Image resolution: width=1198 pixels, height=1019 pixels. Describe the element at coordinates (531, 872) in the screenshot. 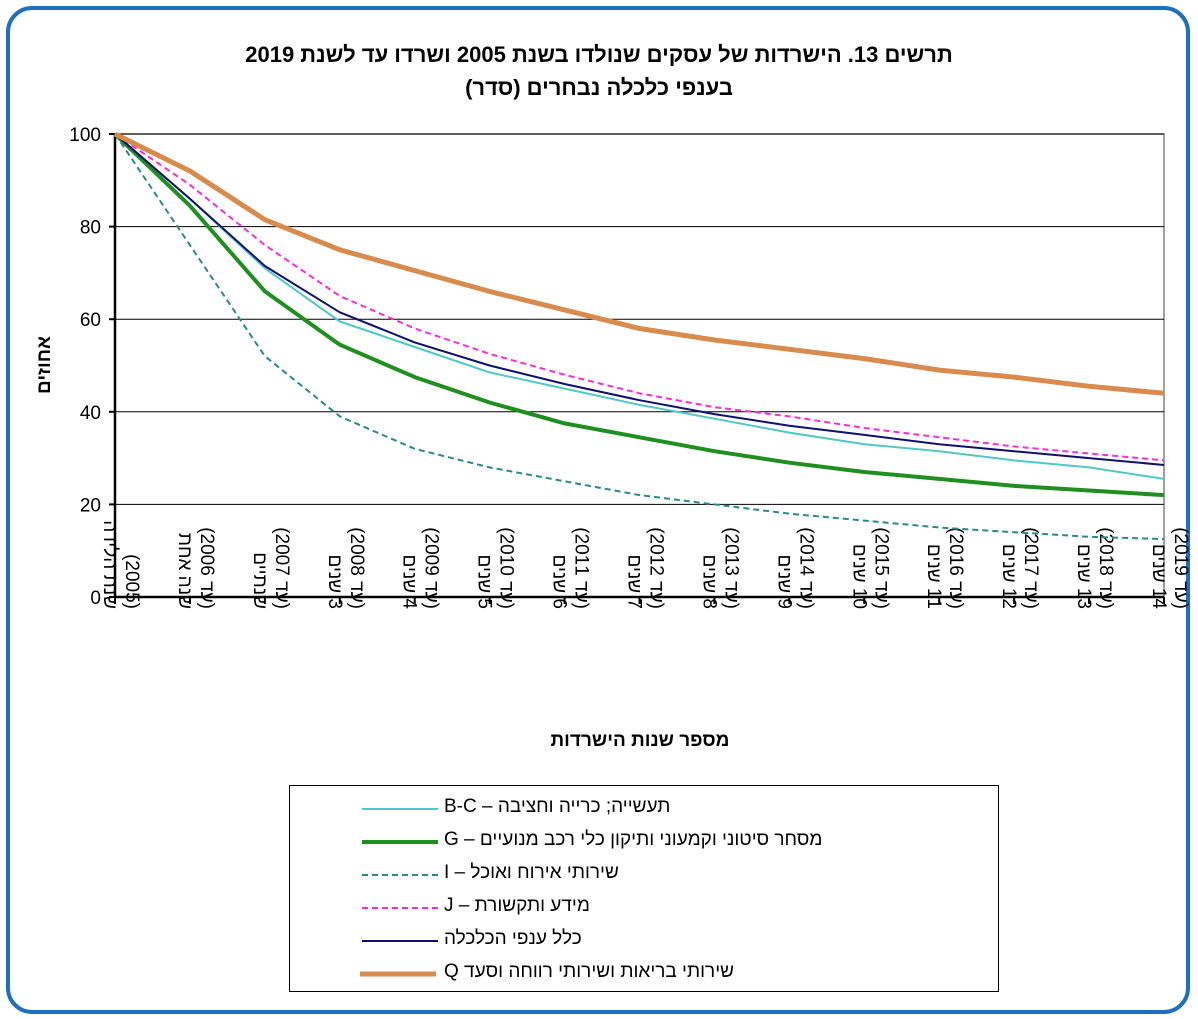

I see `legend-label: שירותי אירוח ואוכל – I` at that location.